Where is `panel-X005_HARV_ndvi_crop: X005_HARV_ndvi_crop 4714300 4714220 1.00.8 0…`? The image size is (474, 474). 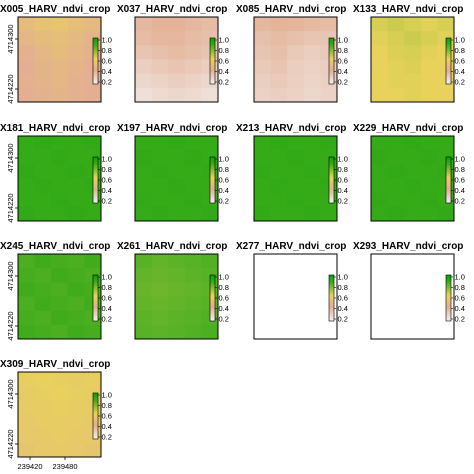
panel-X005_HARV_ndvi_crop: X005_HARV_ndvi_crop 4714300 4714220 1.00.8 0… is located at coordinates (56, 54).